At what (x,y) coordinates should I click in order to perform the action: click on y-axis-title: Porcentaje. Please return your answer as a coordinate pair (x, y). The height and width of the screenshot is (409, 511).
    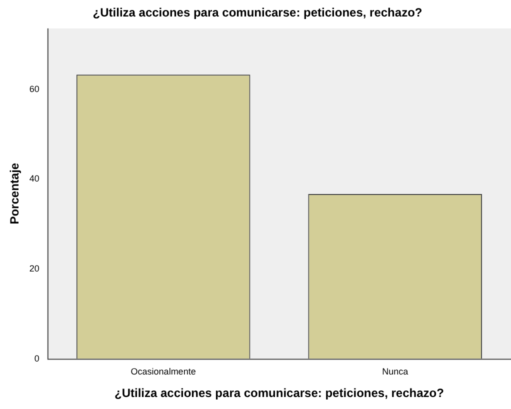
    Looking at the image, I should click on (15, 193).